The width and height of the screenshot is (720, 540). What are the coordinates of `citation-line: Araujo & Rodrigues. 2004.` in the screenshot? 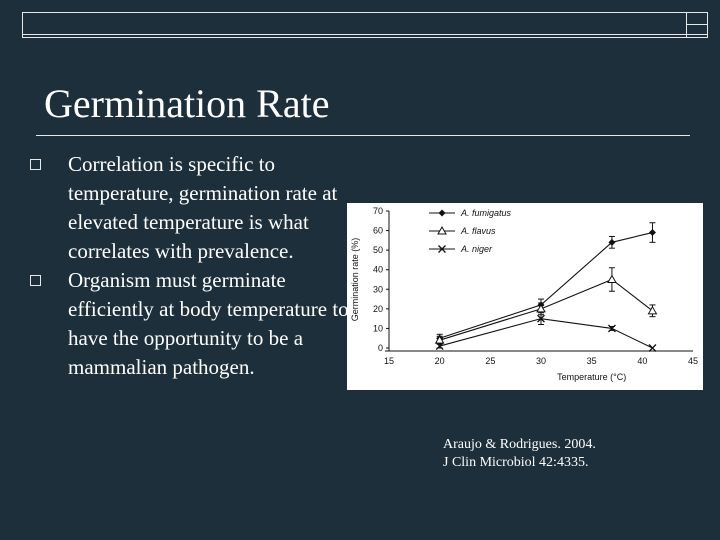 It's located at (519, 444).